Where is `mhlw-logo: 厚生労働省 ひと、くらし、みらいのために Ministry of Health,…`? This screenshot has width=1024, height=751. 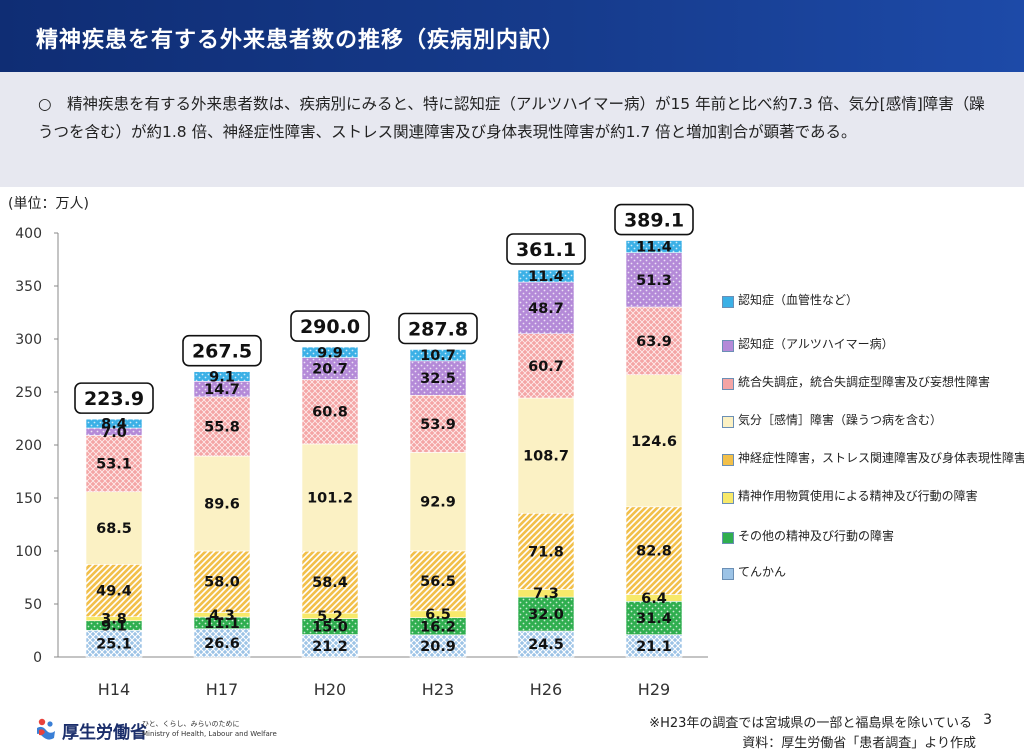 mhlw-logo: 厚生労働省 ひと、くらし、みらいのために Ministry of Health,… is located at coordinates (155, 731).